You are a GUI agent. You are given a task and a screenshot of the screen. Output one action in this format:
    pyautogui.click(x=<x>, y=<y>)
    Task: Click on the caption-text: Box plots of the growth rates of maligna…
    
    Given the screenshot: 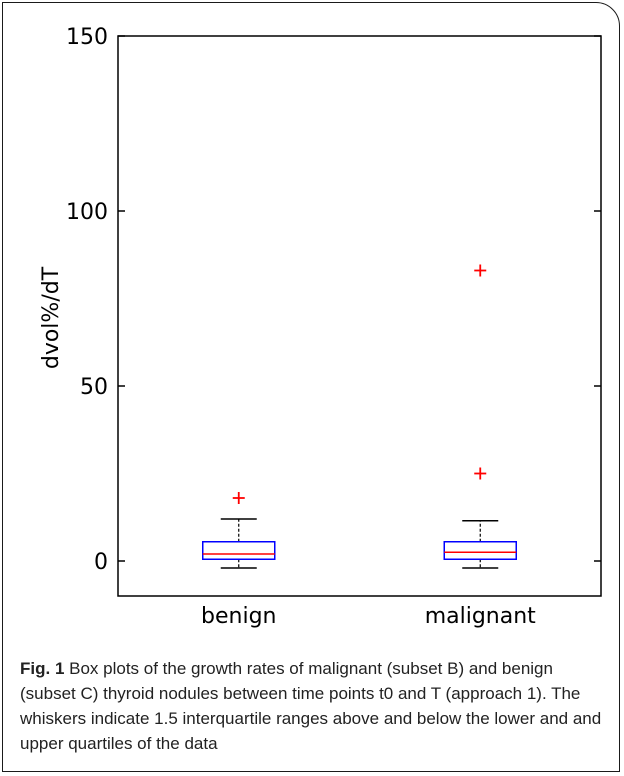 What is the action you would take?
    pyautogui.click(x=311, y=706)
    